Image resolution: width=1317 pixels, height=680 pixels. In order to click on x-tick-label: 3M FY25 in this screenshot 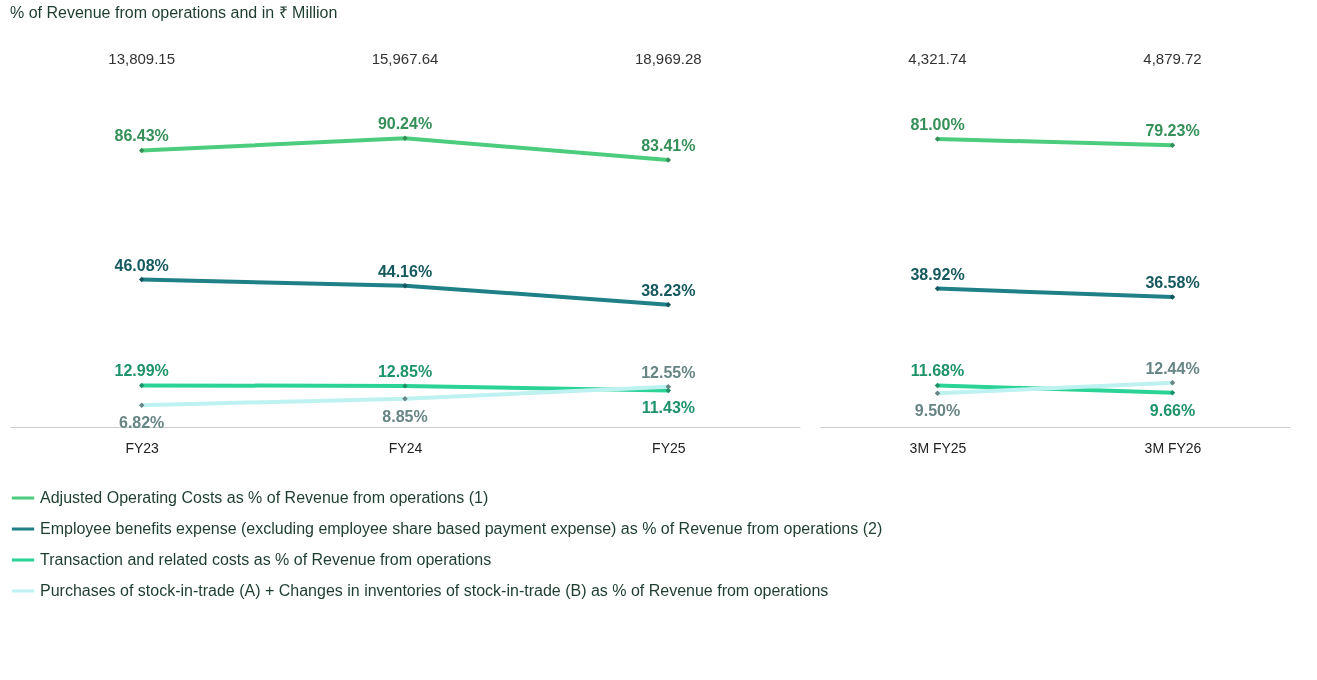, I will do `click(938, 447)`.